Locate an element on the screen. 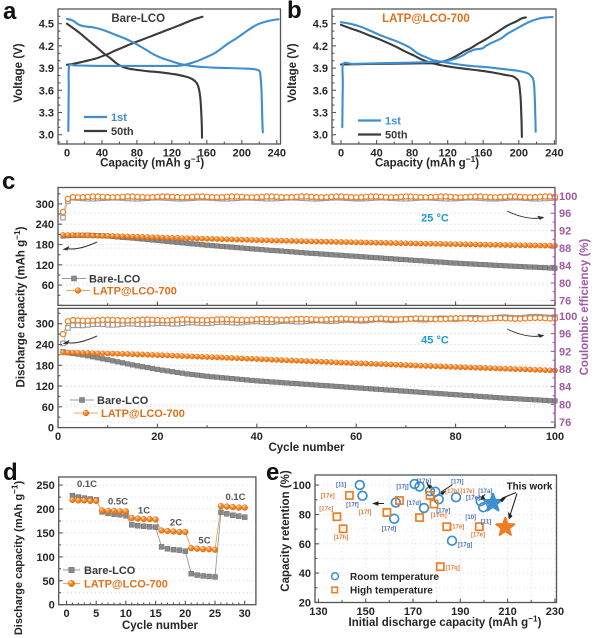 This screenshot has height=638, width=600. svg-text: 15 is located at coordinates (155, 614).